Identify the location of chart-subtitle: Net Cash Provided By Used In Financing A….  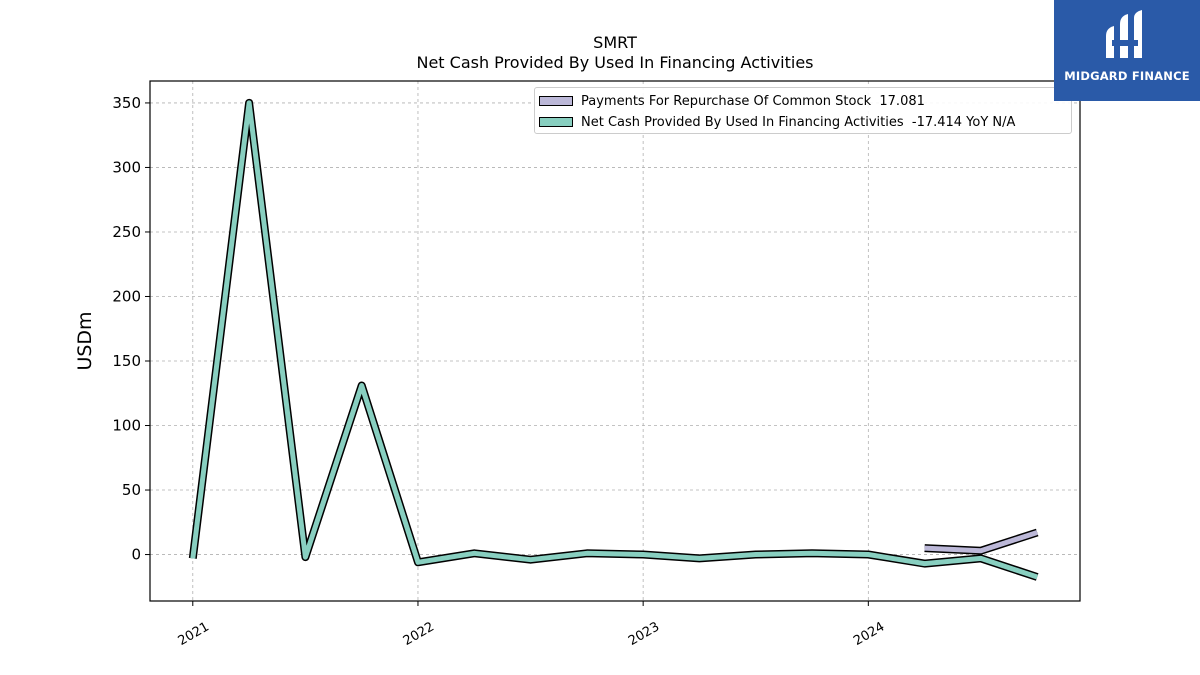
(615, 62).